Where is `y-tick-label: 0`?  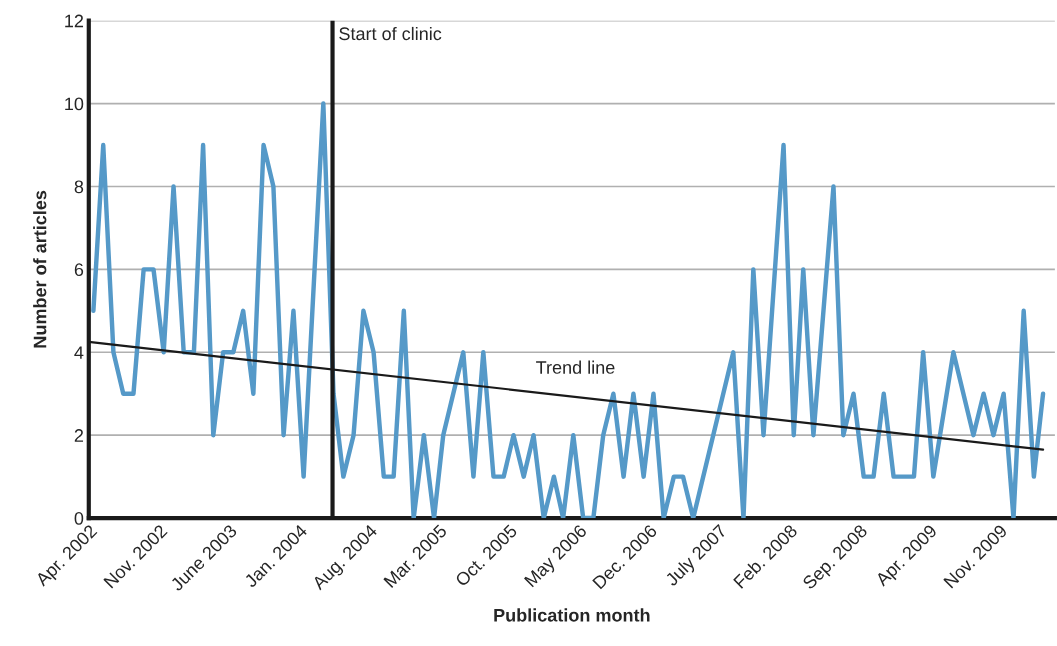
y-tick-label: 0 is located at coordinates (79, 518).